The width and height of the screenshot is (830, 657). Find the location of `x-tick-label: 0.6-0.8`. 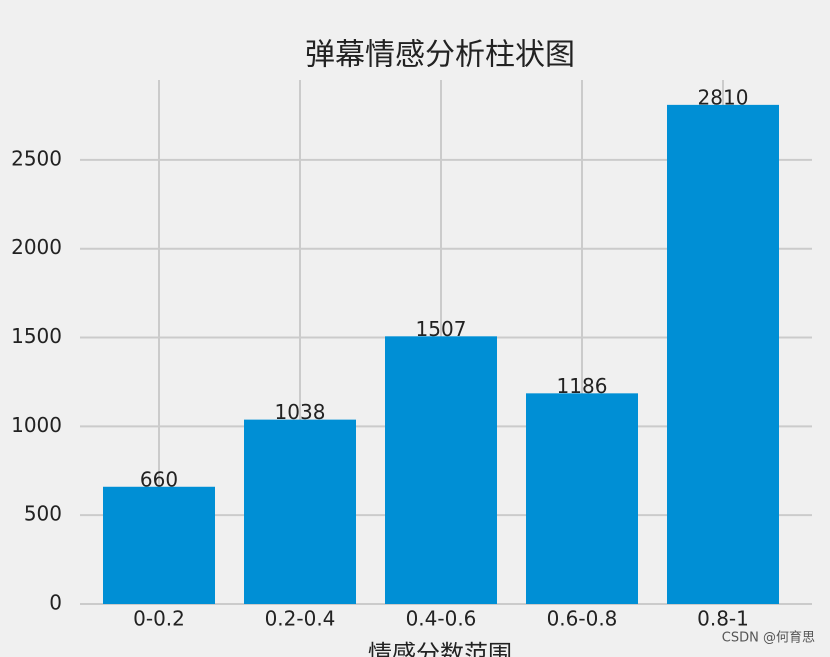

x-tick-label: 0.6-0.8 is located at coordinates (582, 619).